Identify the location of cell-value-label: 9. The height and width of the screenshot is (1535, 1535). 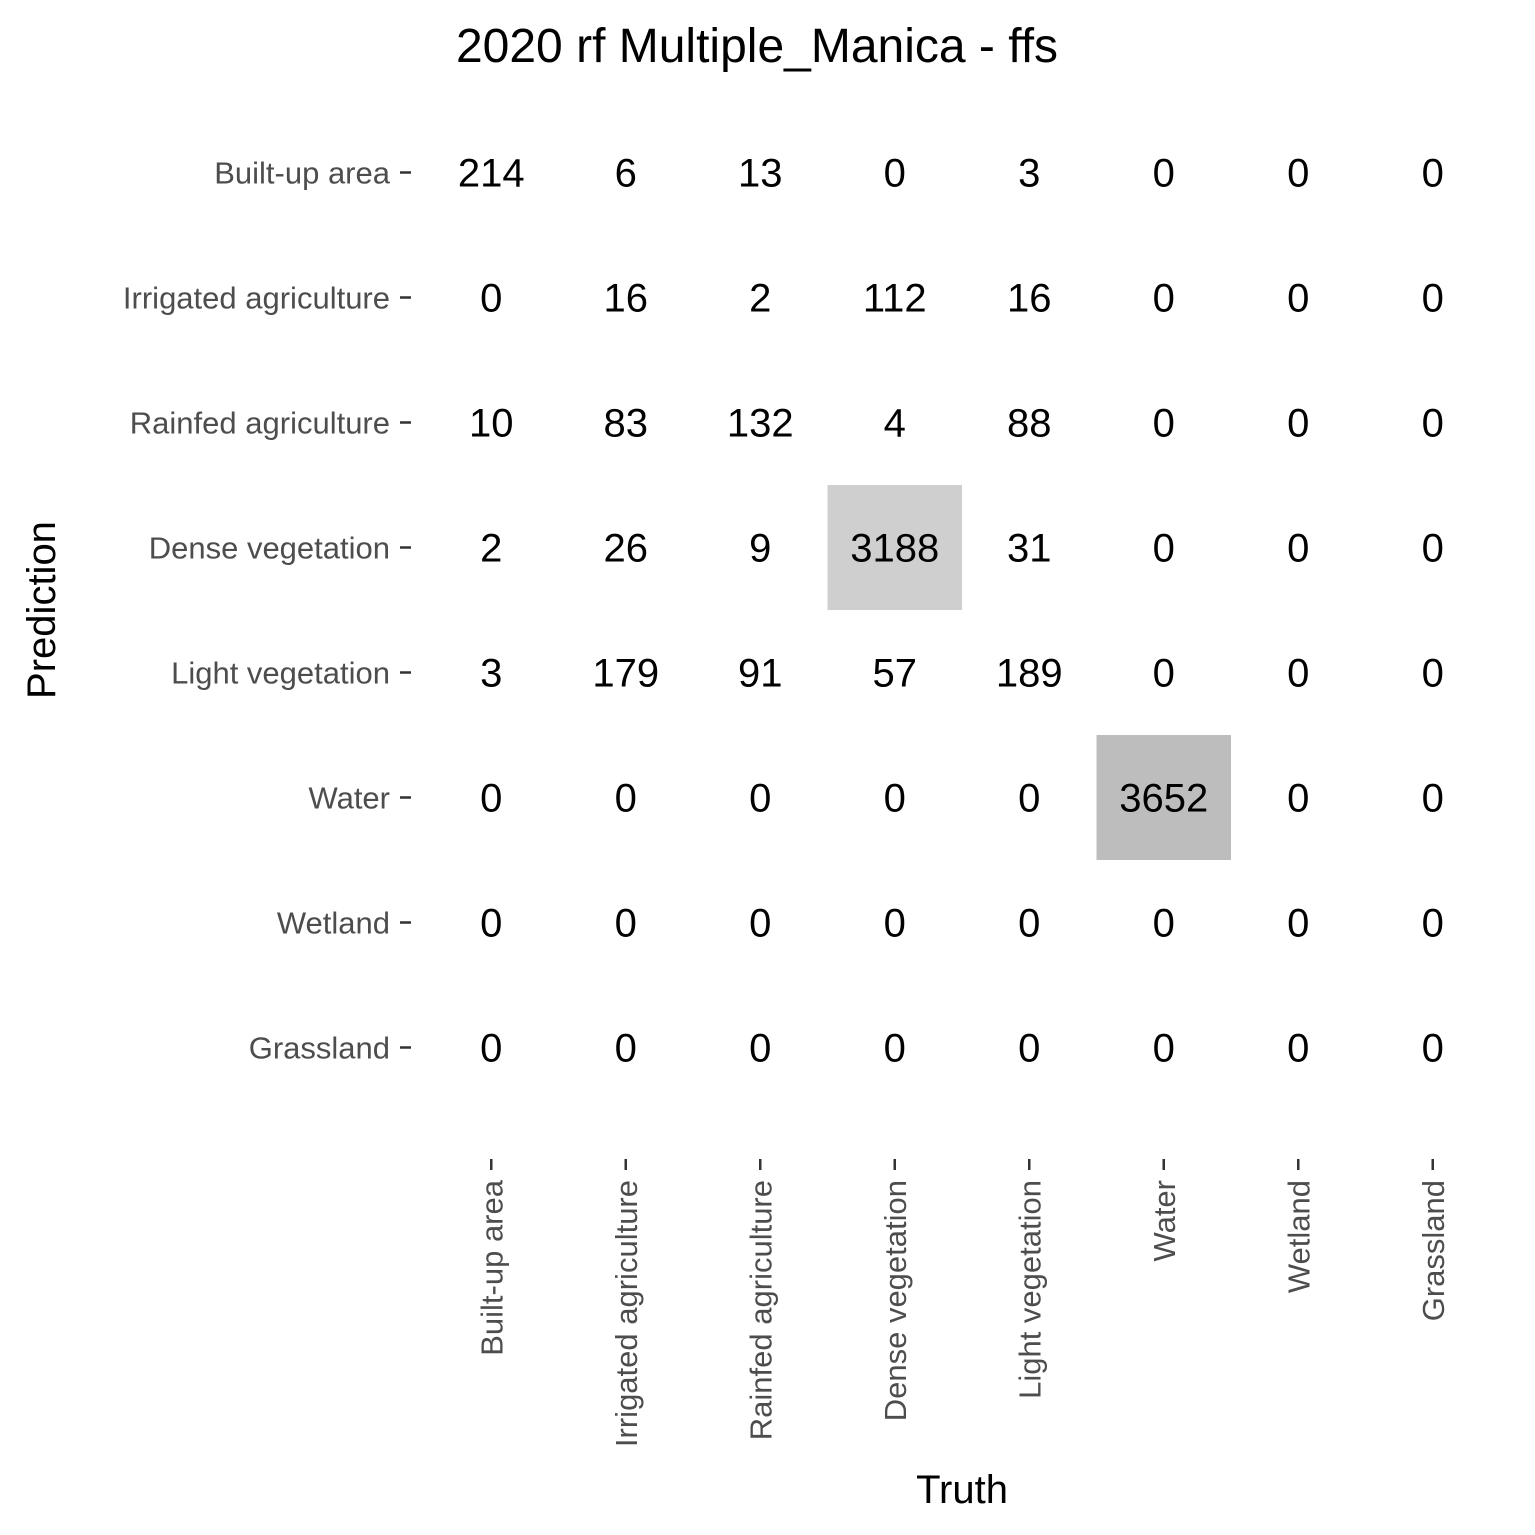
(760, 549).